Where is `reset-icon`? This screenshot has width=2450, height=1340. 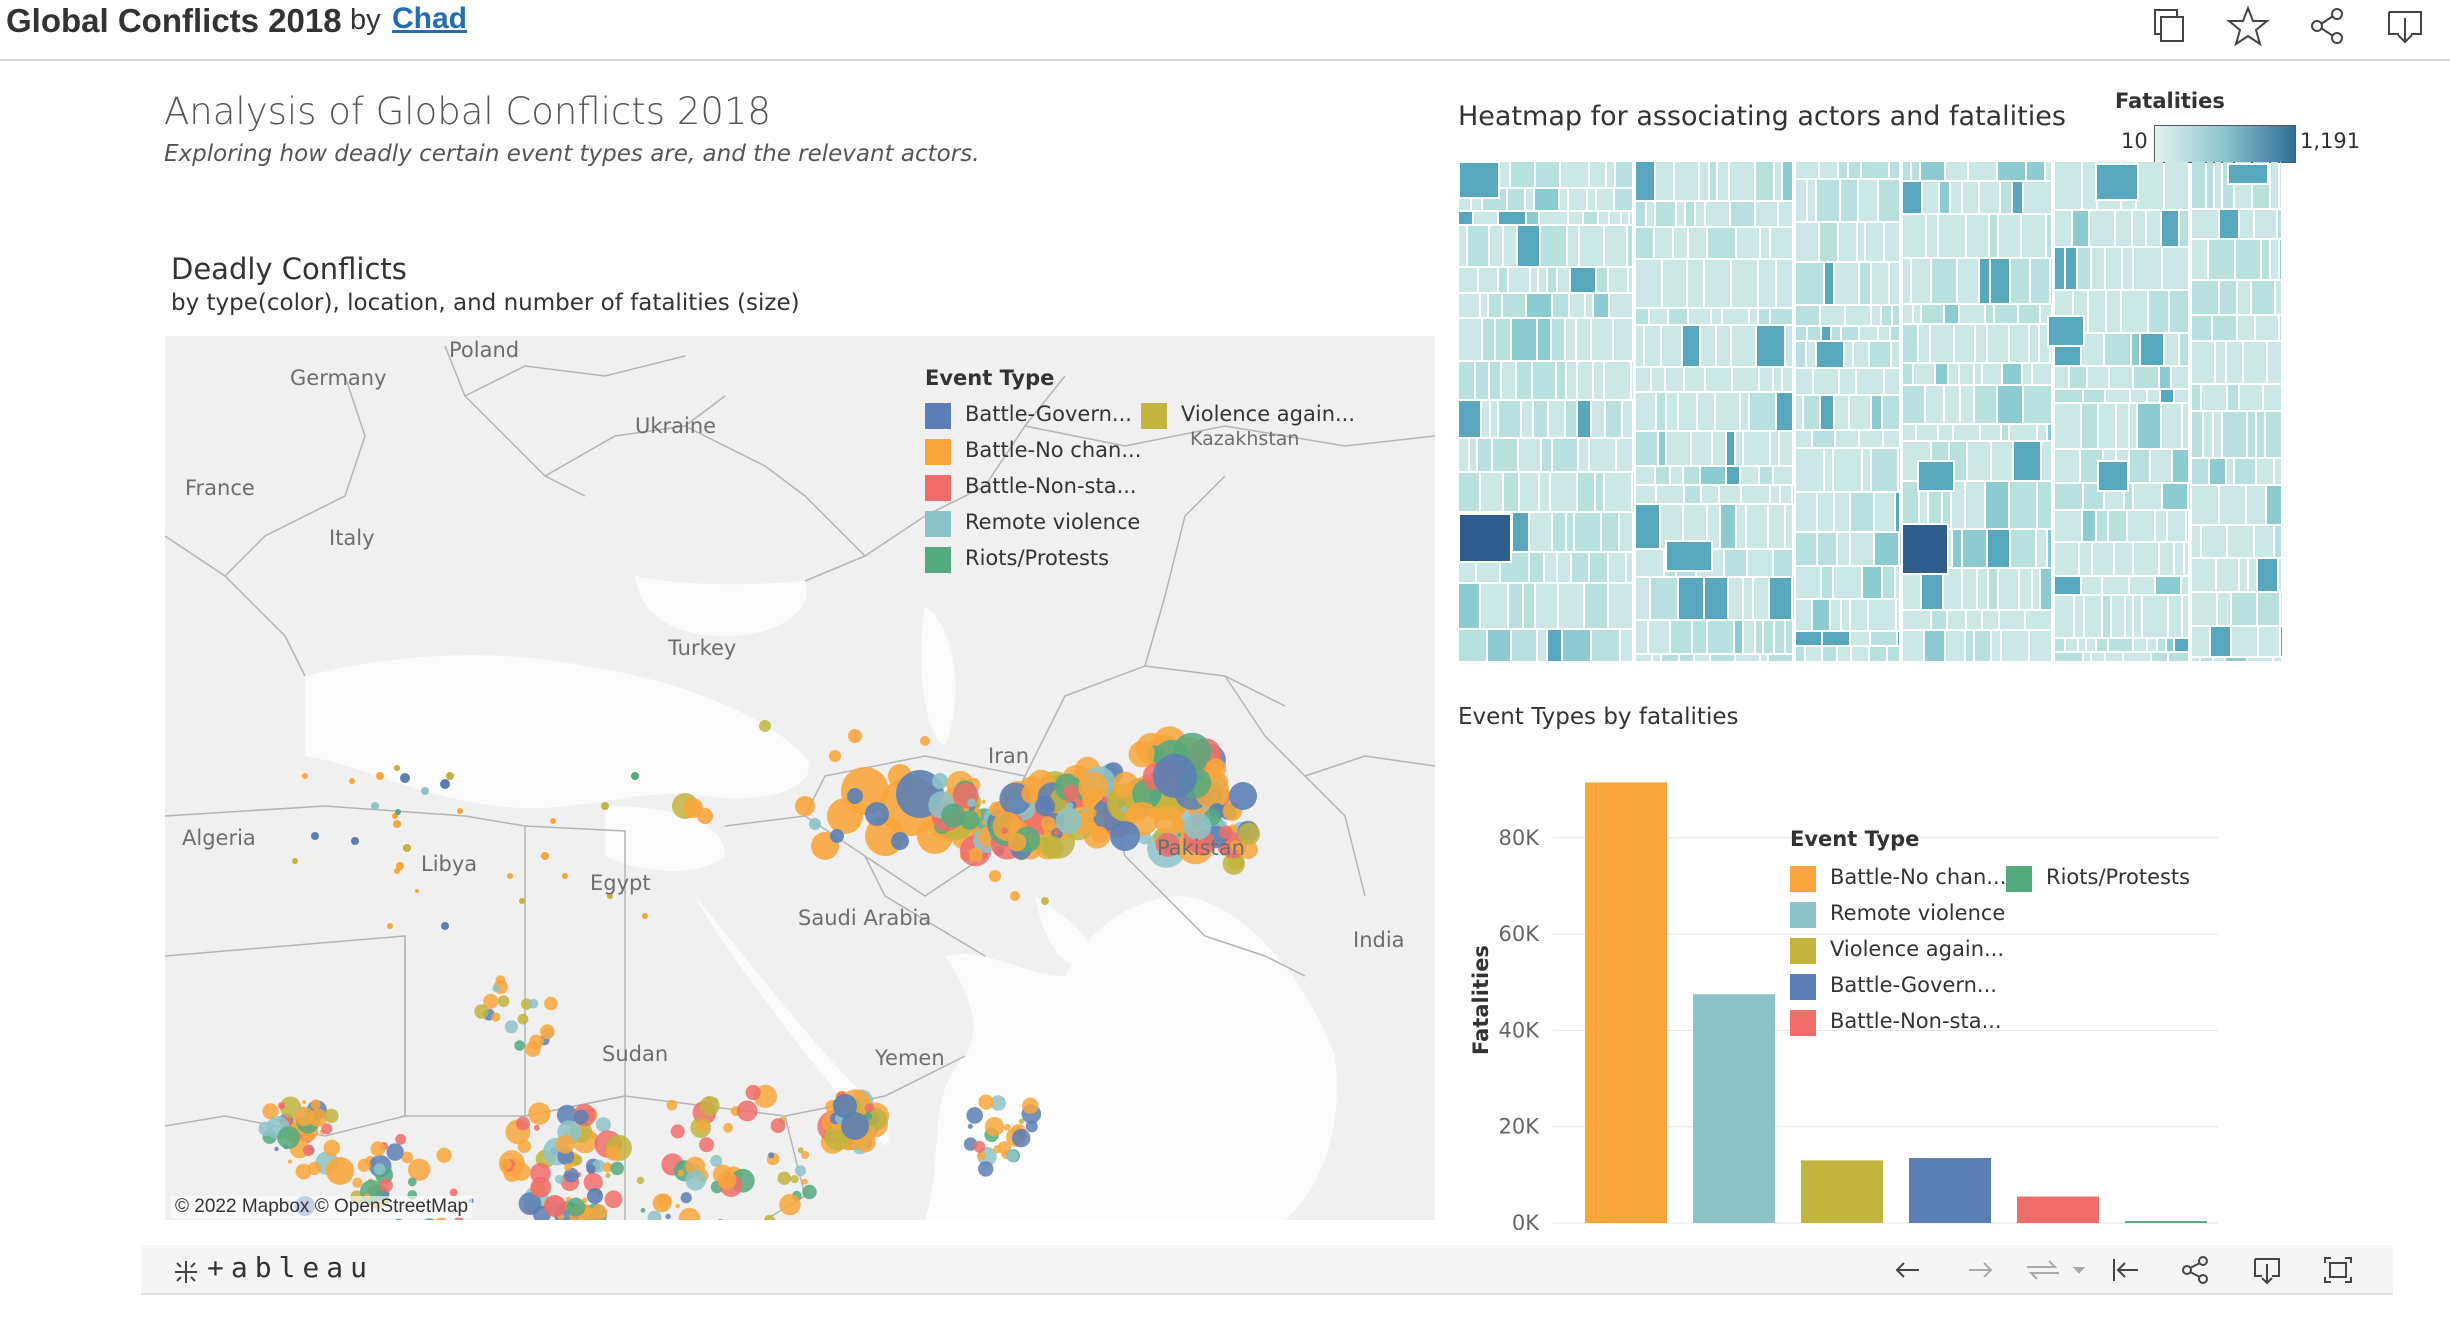 reset-icon is located at coordinates (2125, 1270).